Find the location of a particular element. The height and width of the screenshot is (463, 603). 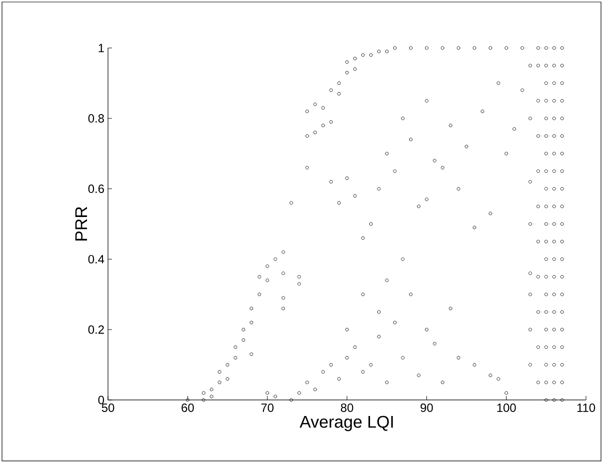

x-tick-label: 100 is located at coordinates (506, 408).